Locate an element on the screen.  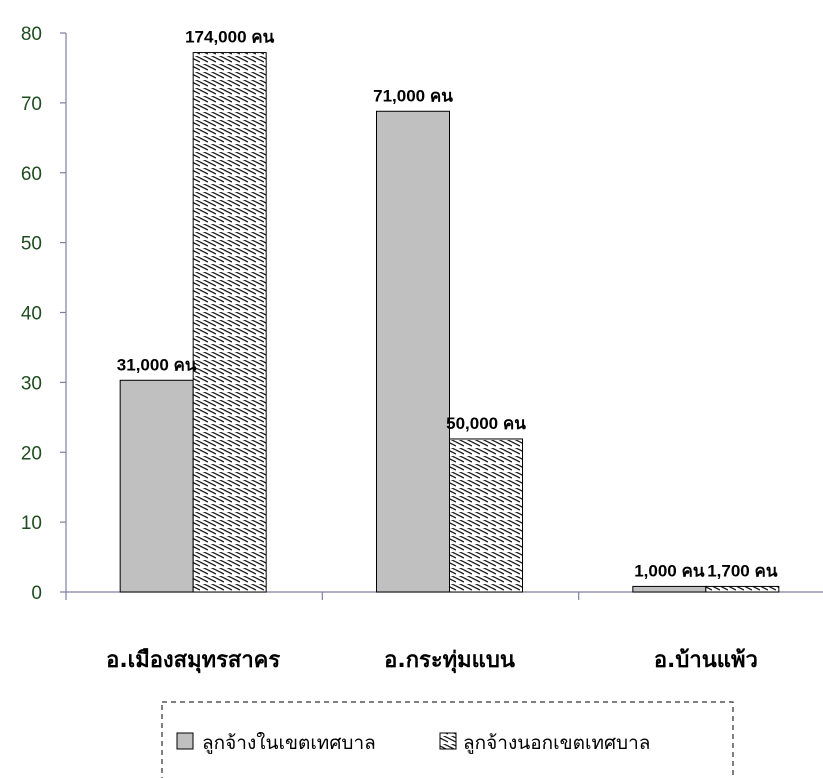
data-label: 71,000 คน is located at coordinates (413, 95).